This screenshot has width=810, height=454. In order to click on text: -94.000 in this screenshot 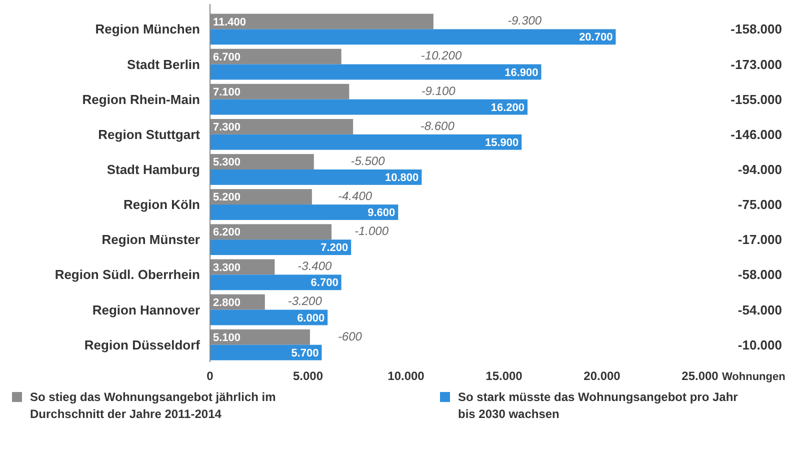, I will do `click(760, 170)`.